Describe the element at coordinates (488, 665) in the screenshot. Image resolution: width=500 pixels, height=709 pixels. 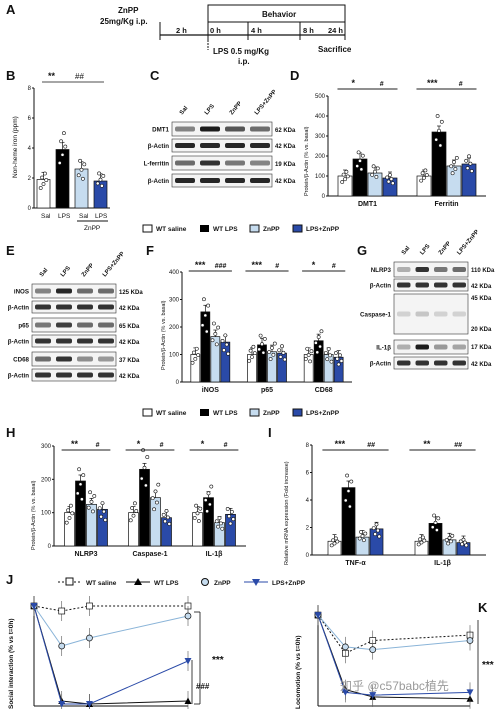
I see `significance-mark: ***` at that location.